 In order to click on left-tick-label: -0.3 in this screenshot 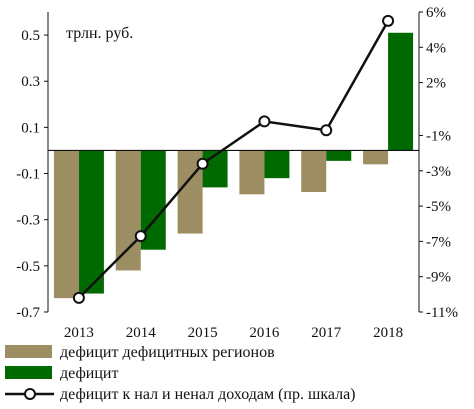, I will do `click(28, 221)`.